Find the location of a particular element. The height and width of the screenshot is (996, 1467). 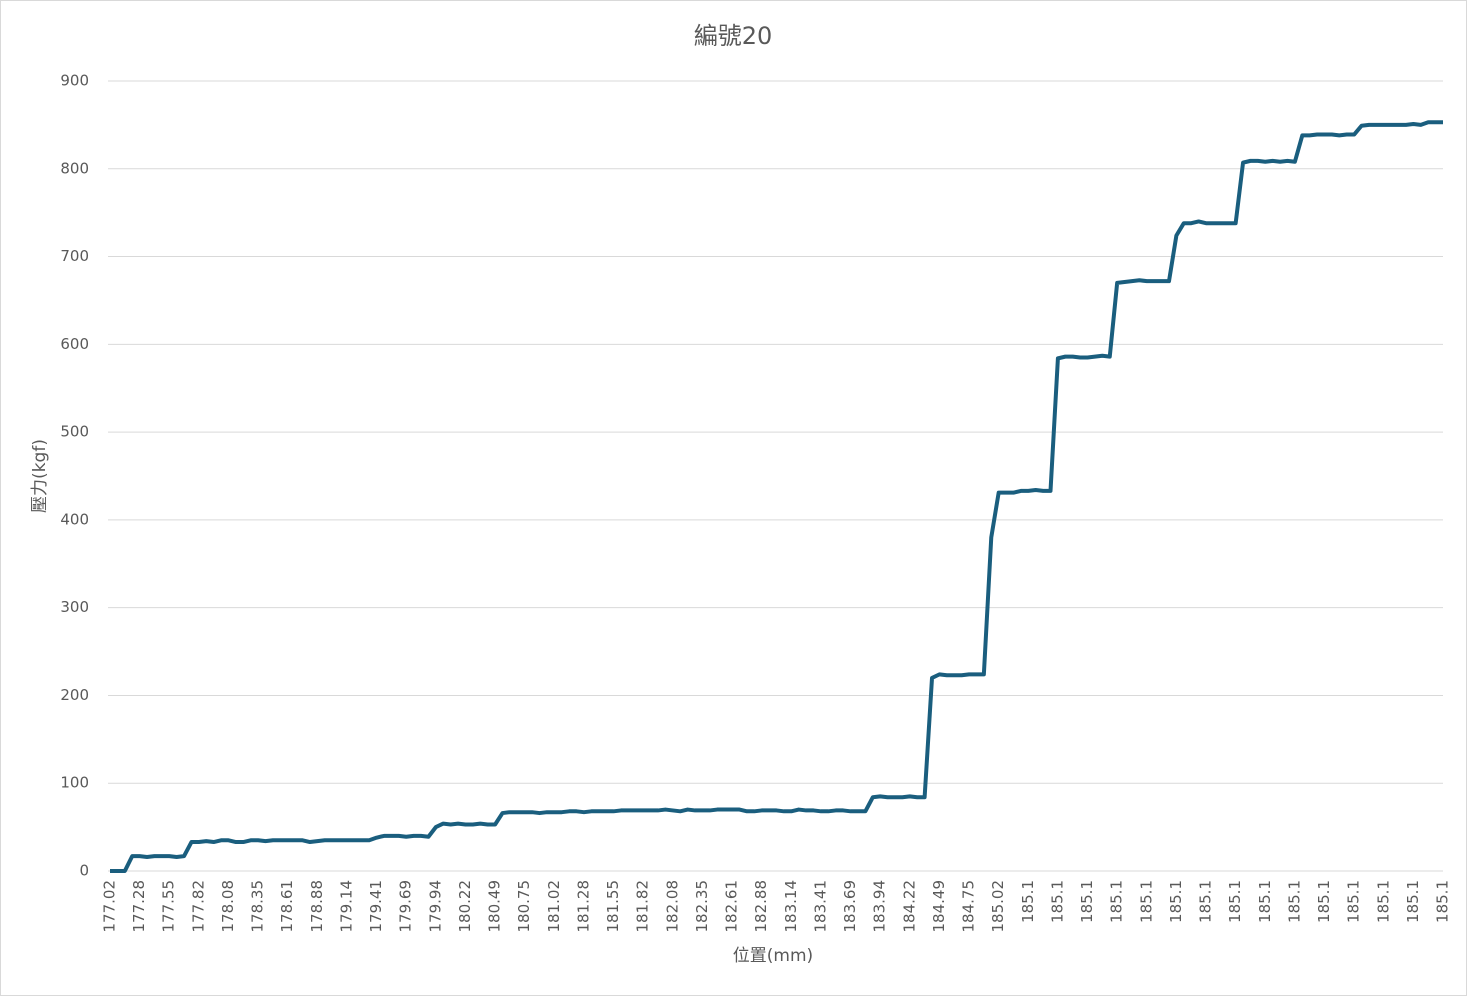

y-tick-label: 200 is located at coordinates (74, 695).